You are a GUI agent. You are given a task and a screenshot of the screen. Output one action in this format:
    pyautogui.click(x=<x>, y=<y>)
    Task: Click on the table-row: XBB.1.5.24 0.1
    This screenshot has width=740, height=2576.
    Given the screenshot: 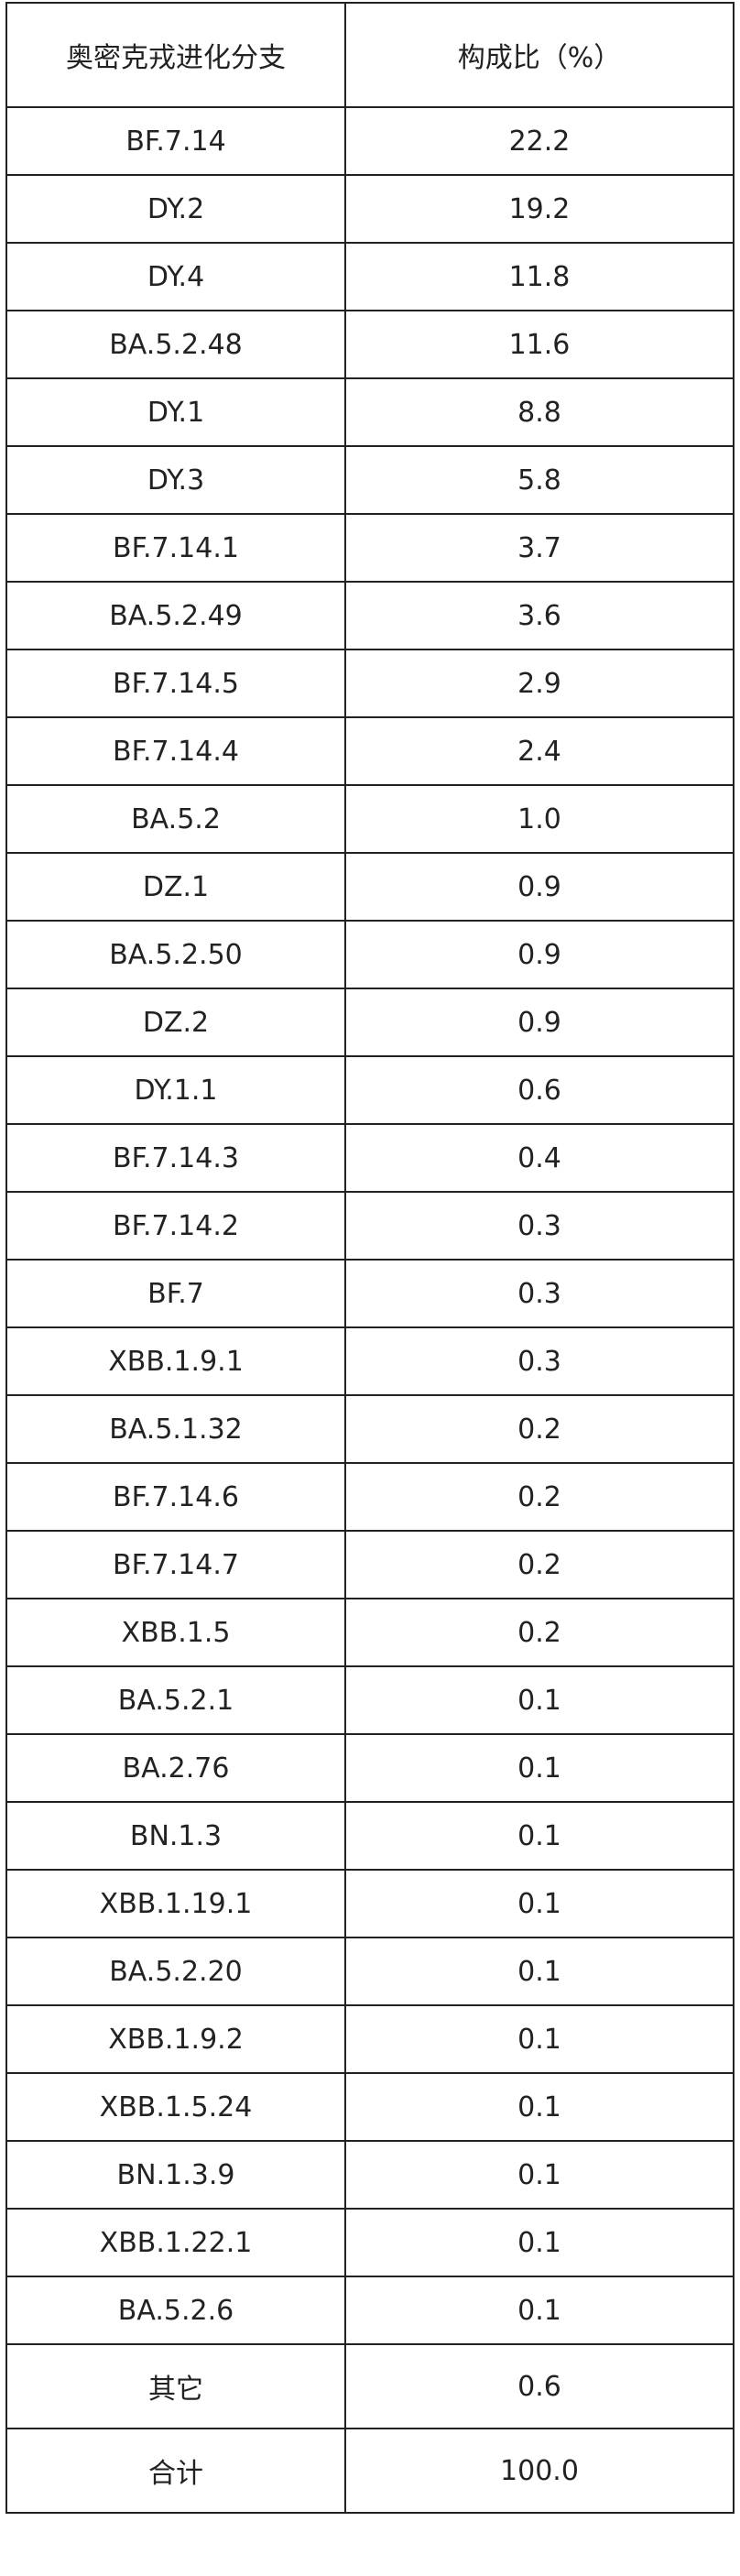 What is the action you would take?
    pyautogui.click(x=370, y=2107)
    